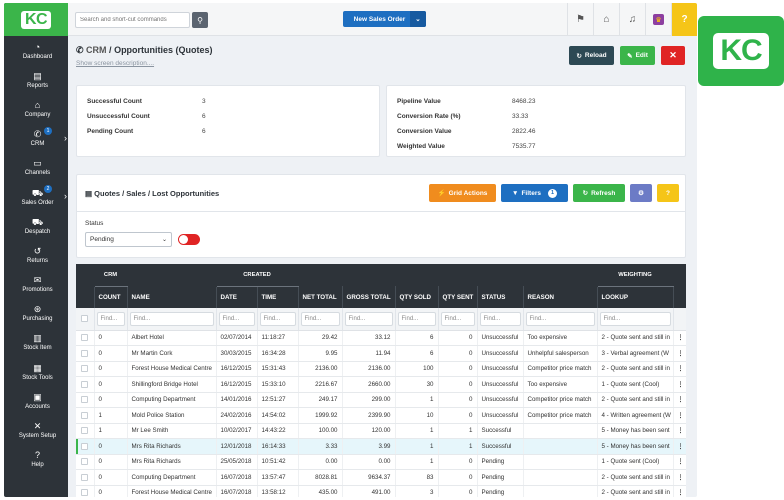  I want to click on top-bar: ⚲ New Sales Order ⌄ ⚑ ⌂ ♫ ♛ ?, so click(382, 19).